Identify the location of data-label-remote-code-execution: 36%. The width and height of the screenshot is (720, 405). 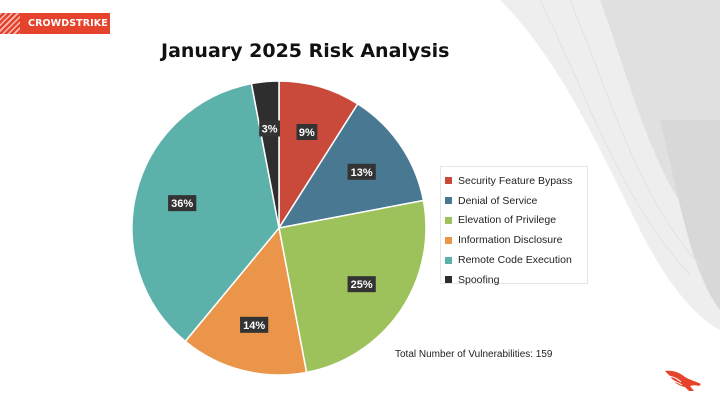
(182, 203).